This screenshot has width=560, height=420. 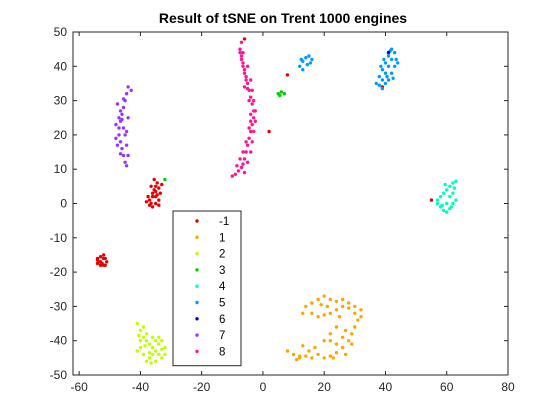 I want to click on x-tick-label: 80, so click(x=508, y=387).